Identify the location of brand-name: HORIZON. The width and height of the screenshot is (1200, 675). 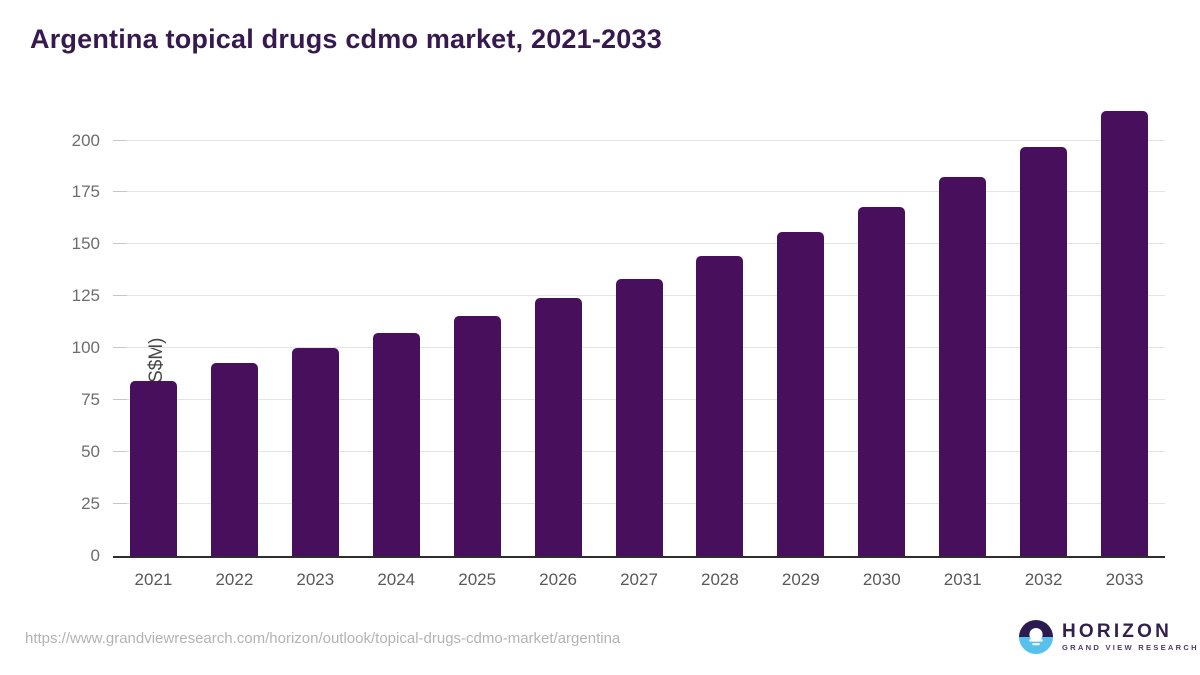
(1117, 631).